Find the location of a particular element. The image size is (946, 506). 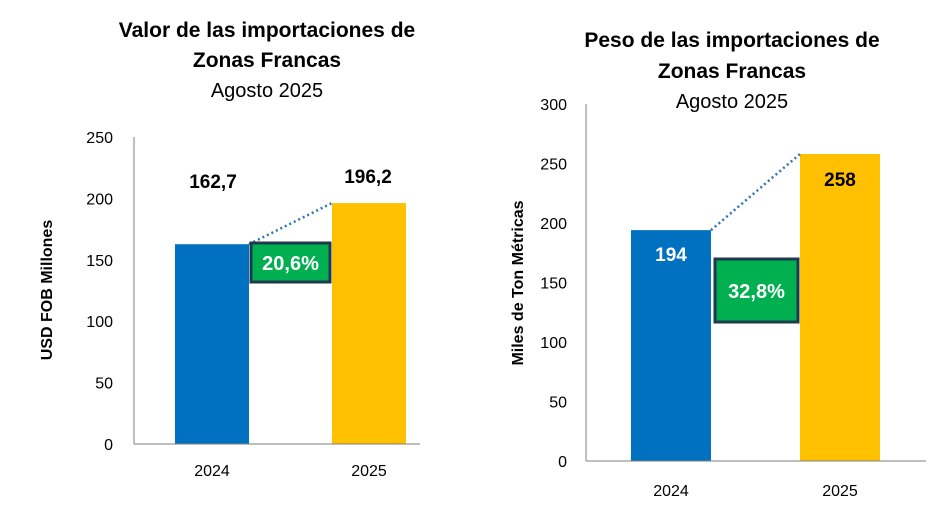

chart-peso-y-tick-100: 100 is located at coordinates (553, 343).